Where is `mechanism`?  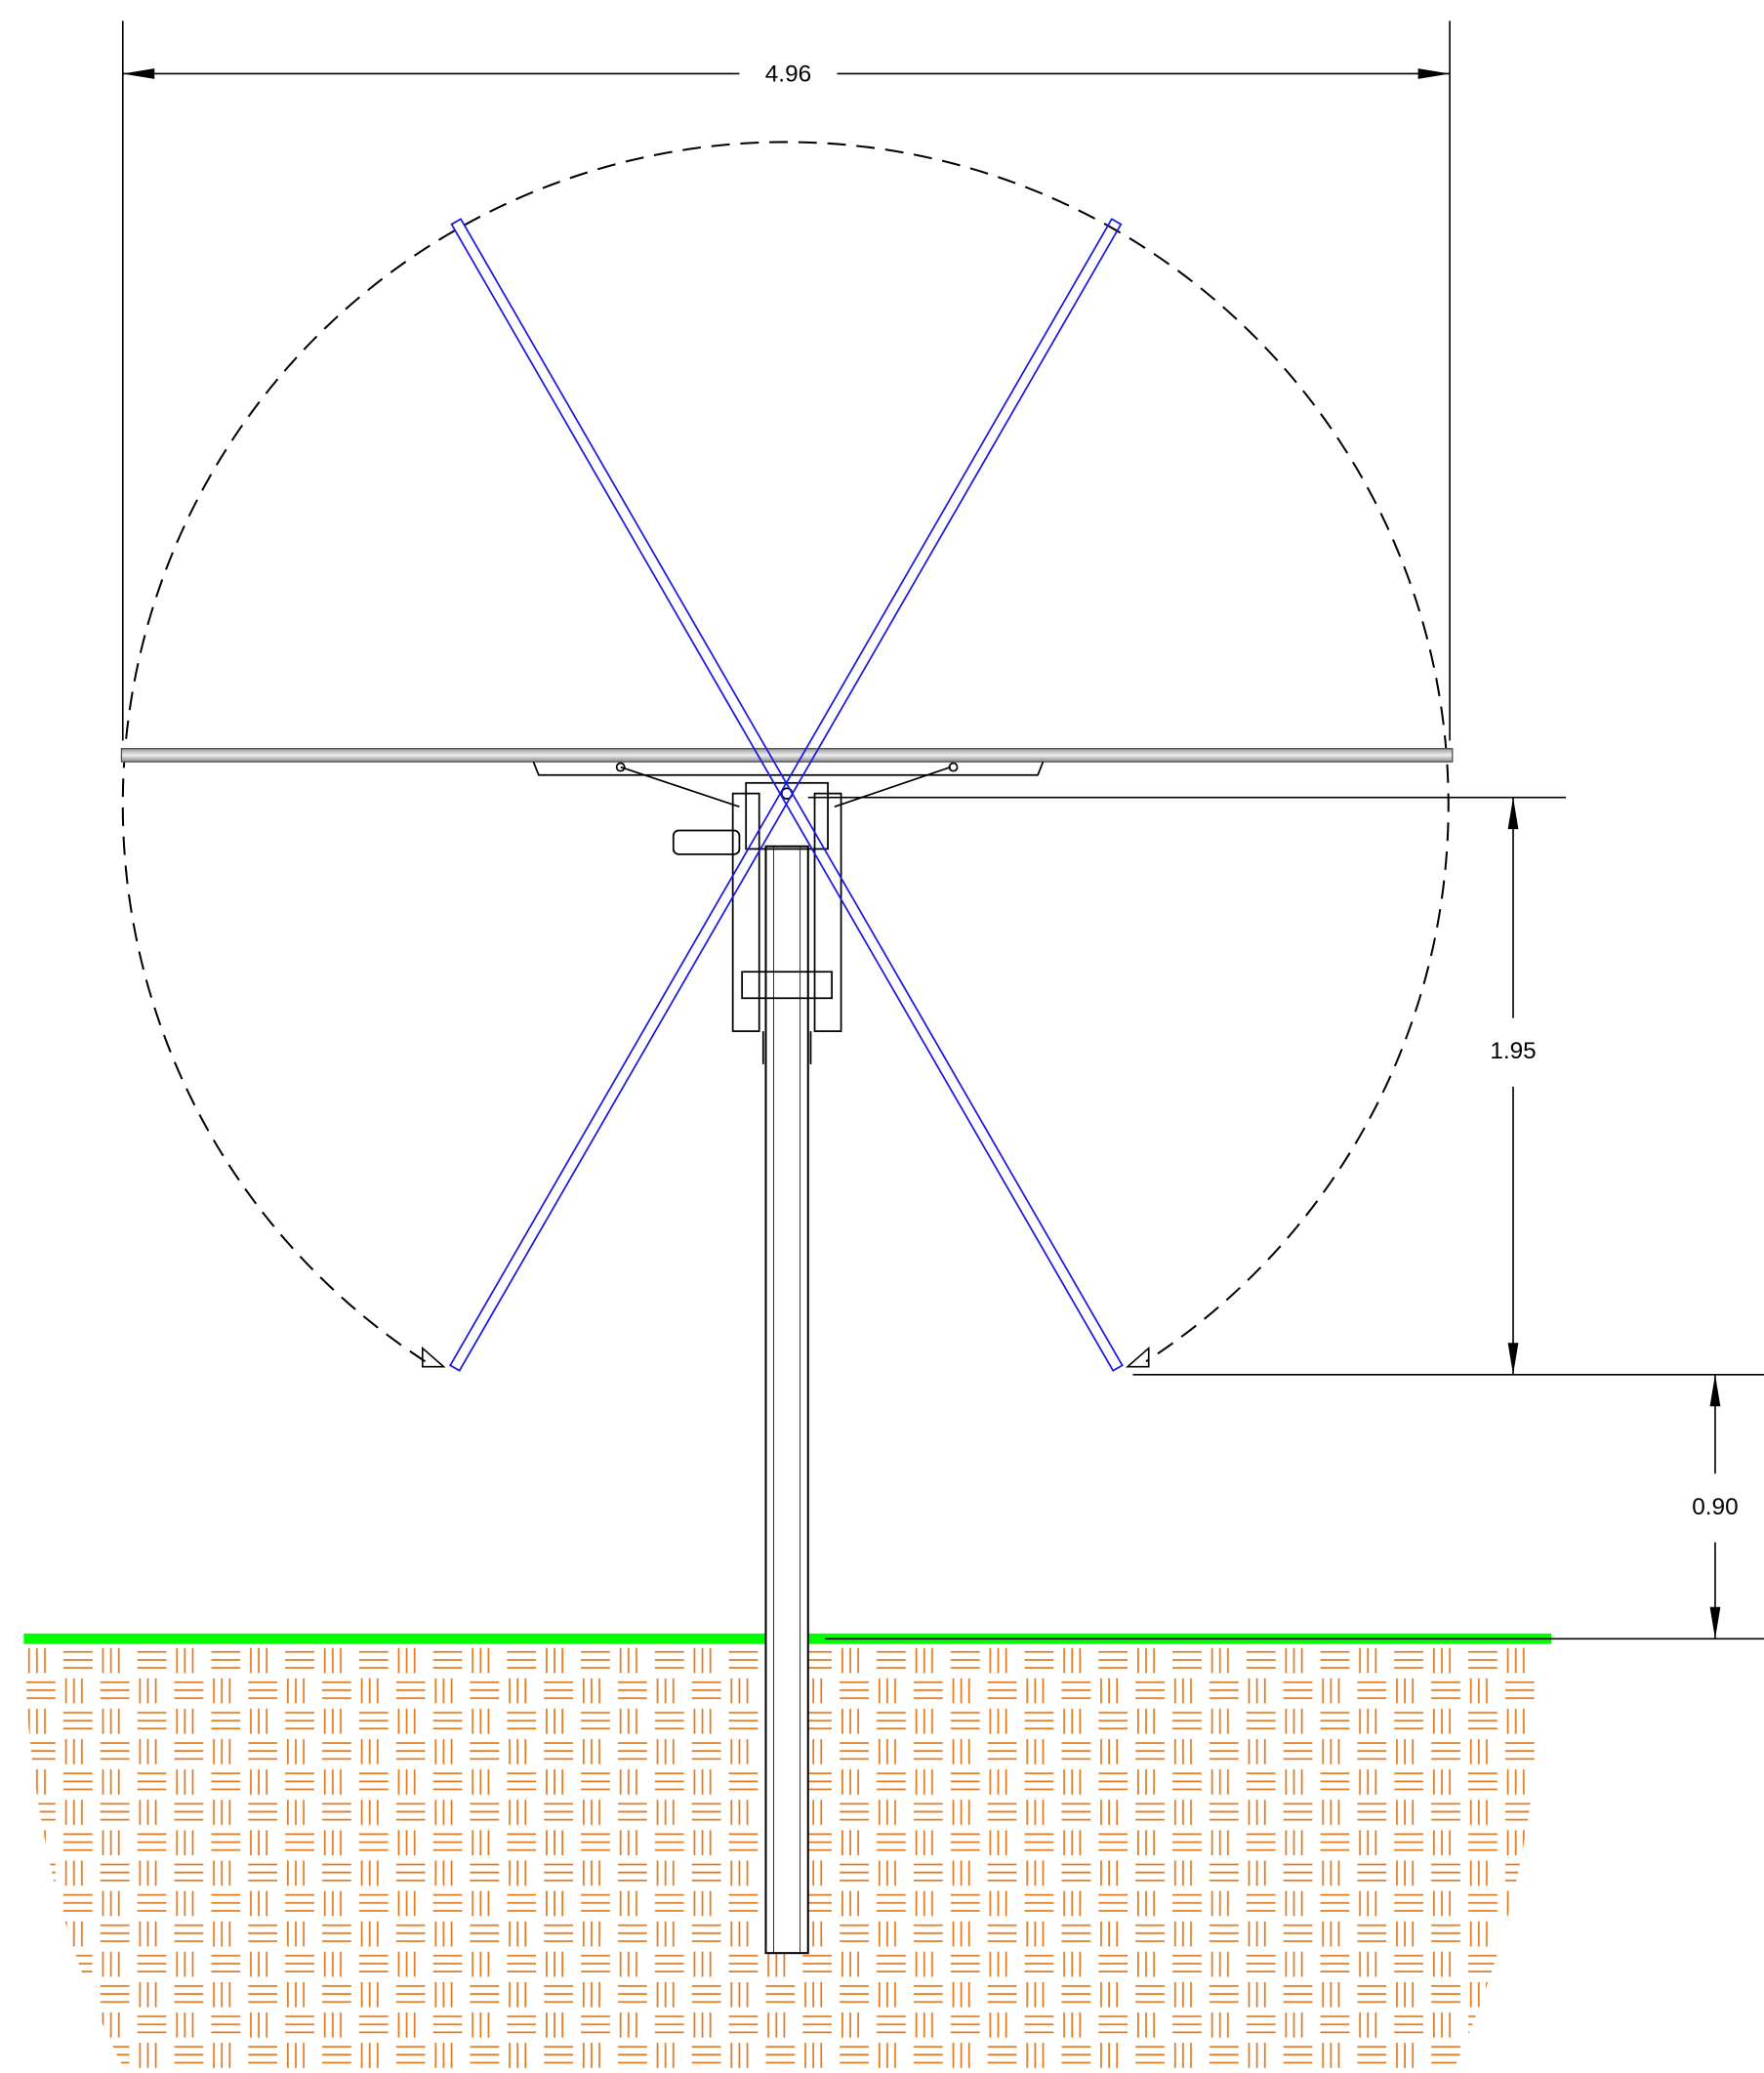
mechanism is located at coordinates (788, 912).